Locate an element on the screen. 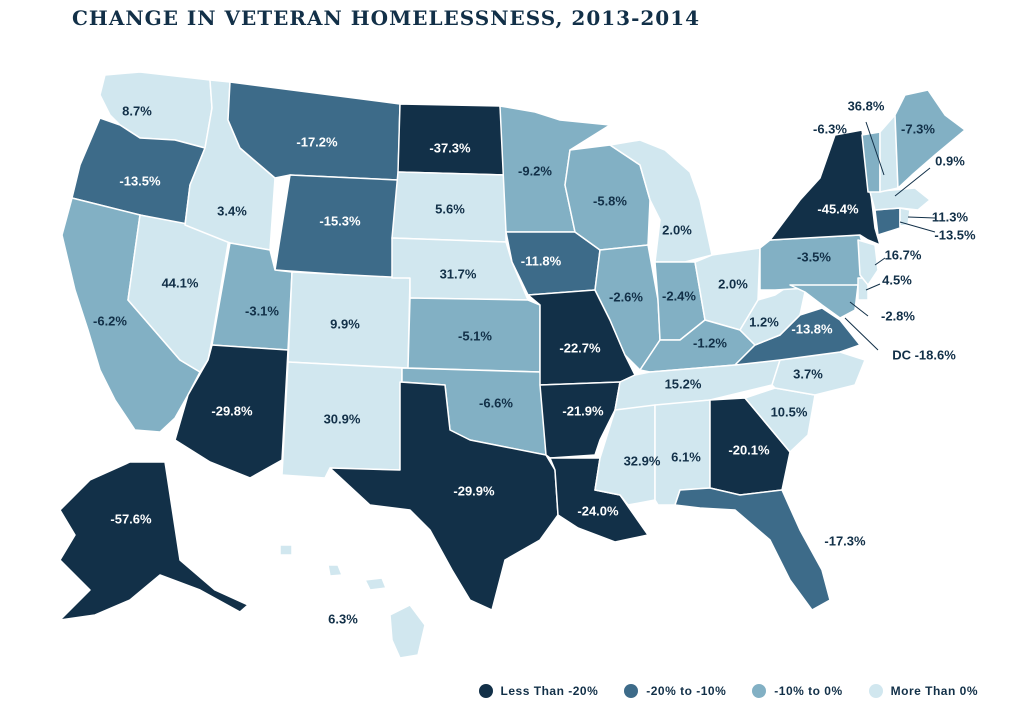  state-label-ky: -1.2% is located at coordinates (710, 342).